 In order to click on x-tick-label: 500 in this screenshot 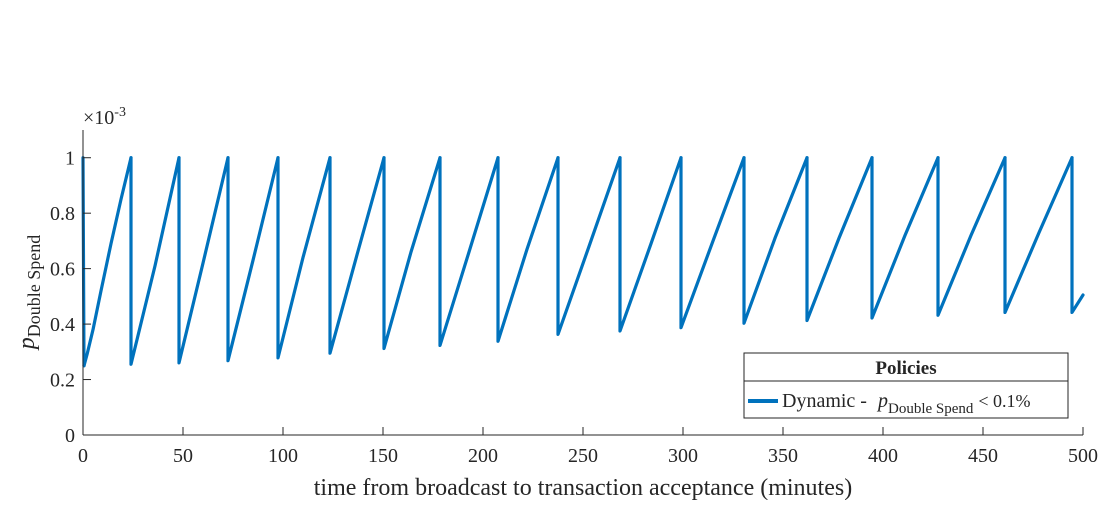, I will do `click(1083, 456)`.